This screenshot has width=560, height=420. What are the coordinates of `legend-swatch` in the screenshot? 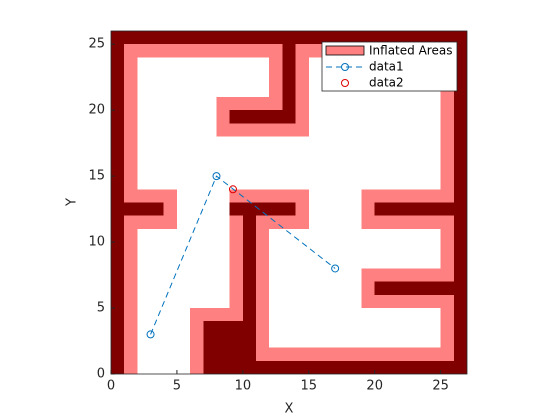 It's located at (345, 50).